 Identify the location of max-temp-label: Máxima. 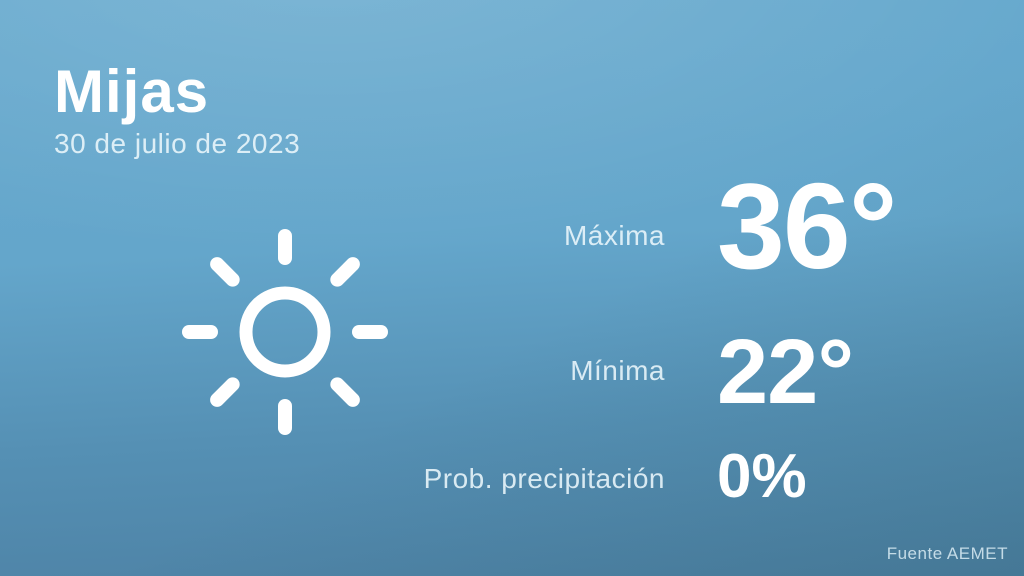
(614, 235).